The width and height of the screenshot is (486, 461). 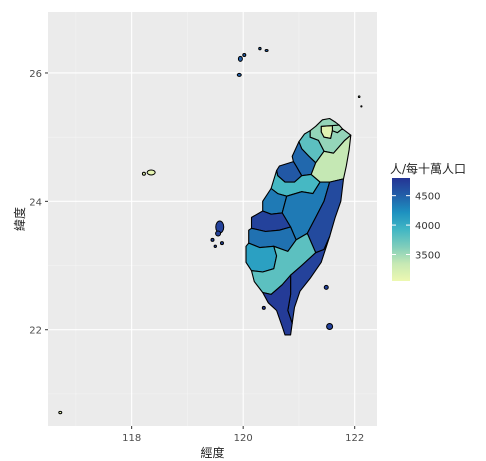 I want to click on legend-ticks: 3500 4000 4500, so click(x=416, y=227).